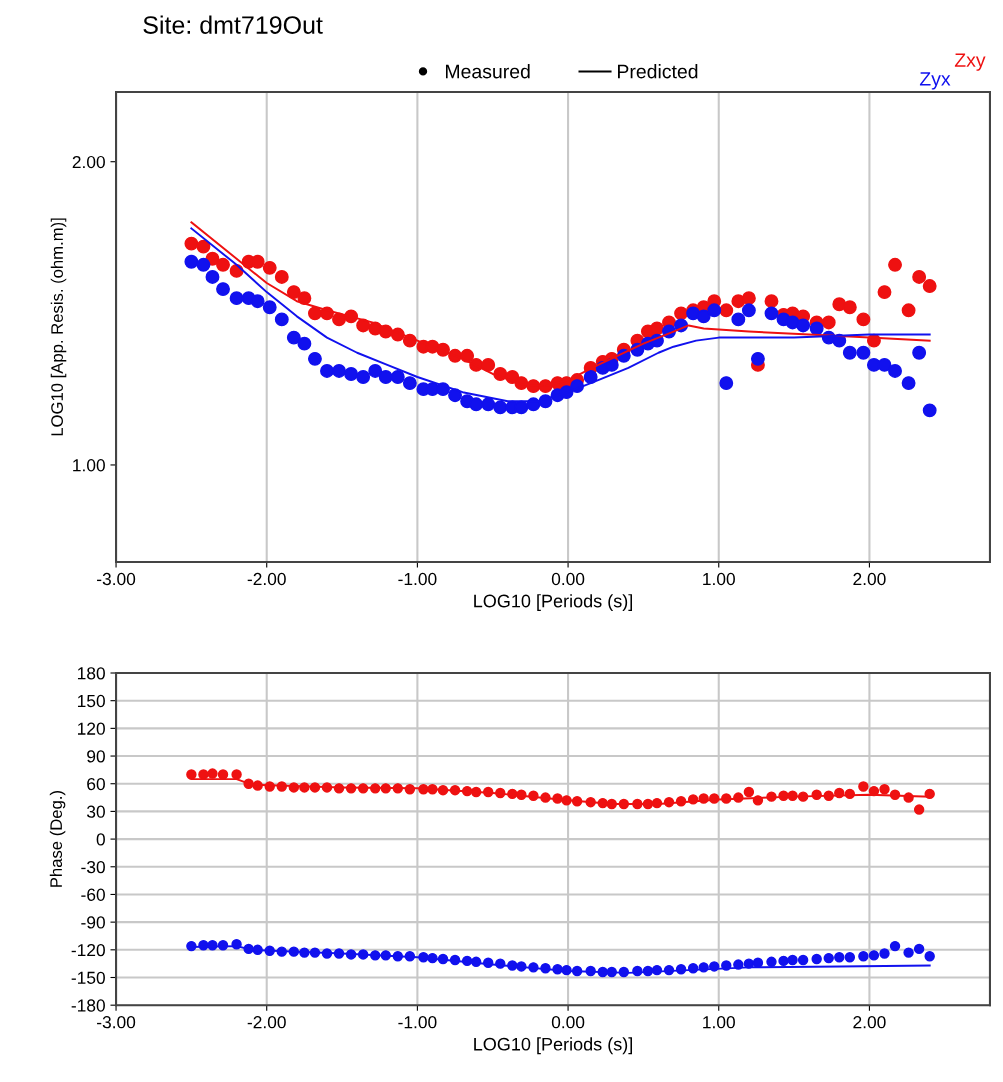  What do you see at coordinates (88, 977) in the screenshot?
I see `y-tick-label: -150` at bounding box center [88, 977].